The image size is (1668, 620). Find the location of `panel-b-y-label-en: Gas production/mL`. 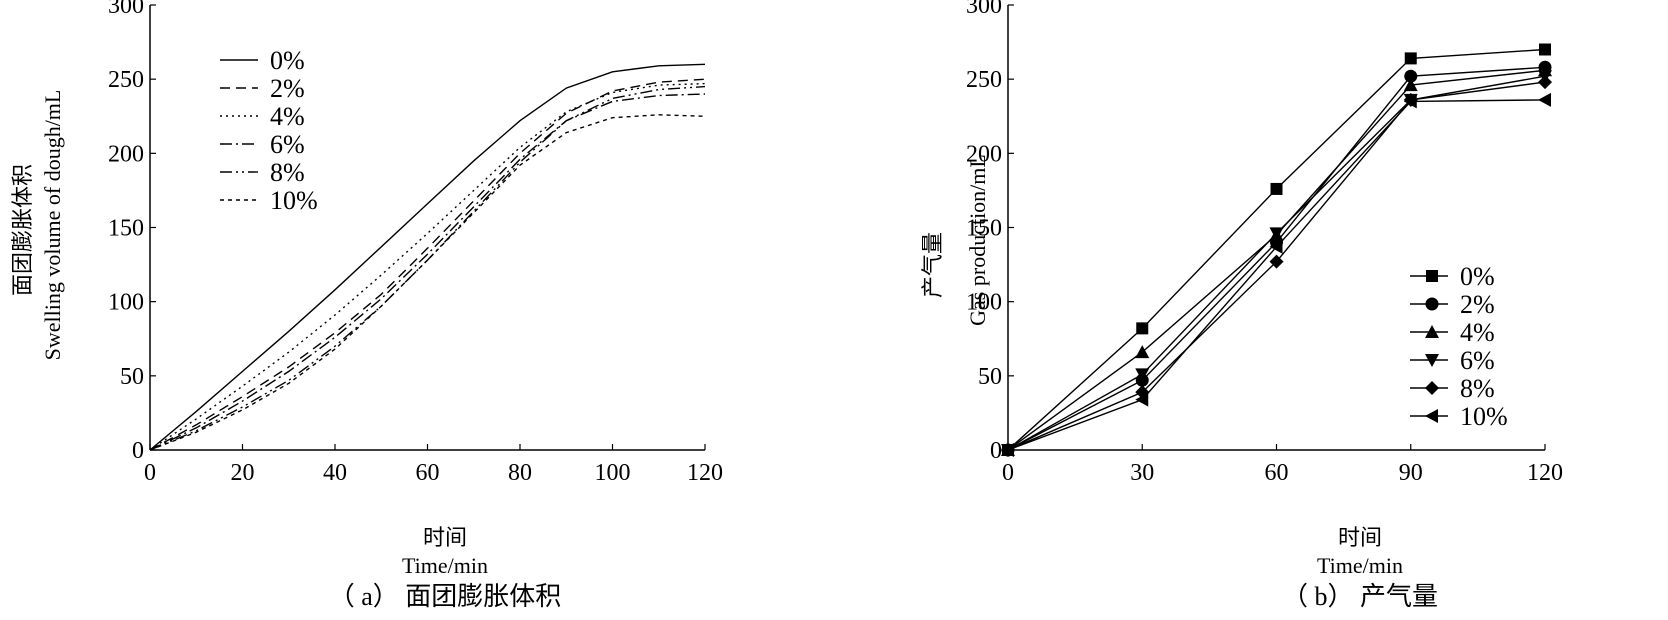

panel-b-y-label-en: Gas production/mL is located at coordinates (977, 240).